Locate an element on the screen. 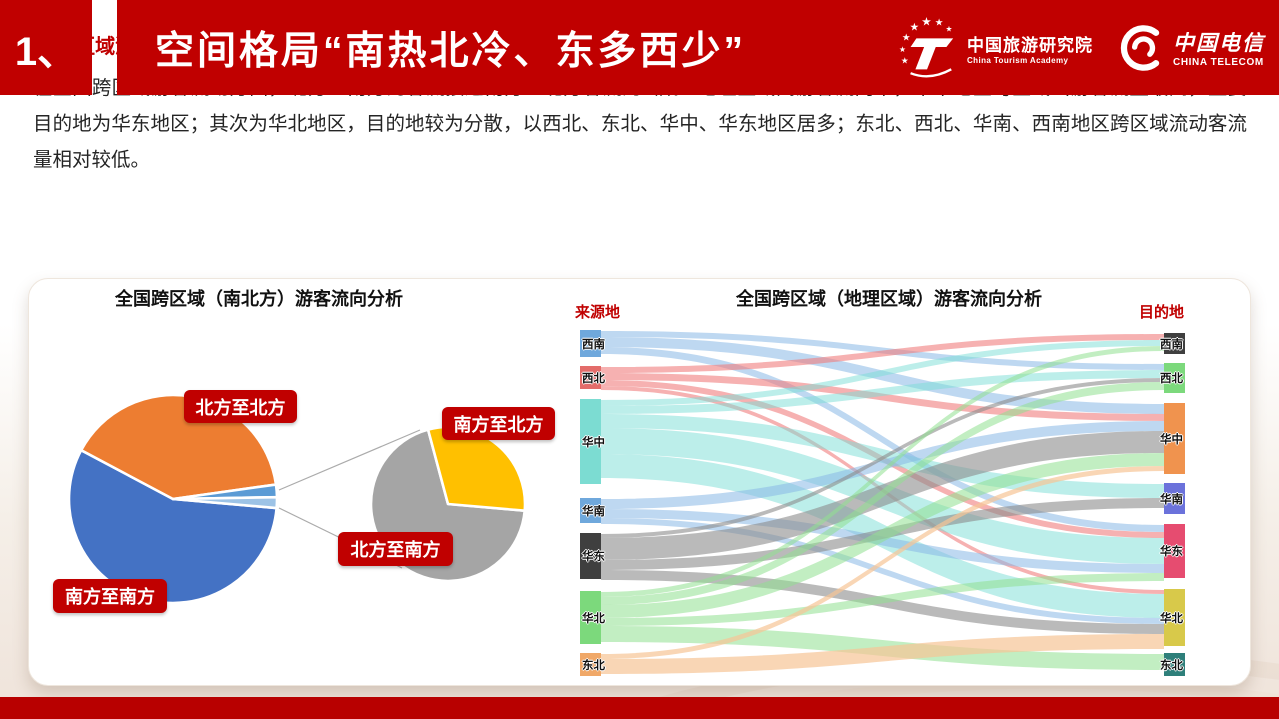 Image resolution: width=1279 pixels, height=719 pixels. china-telecom-en: CHINA TELECOM is located at coordinates (1218, 62).